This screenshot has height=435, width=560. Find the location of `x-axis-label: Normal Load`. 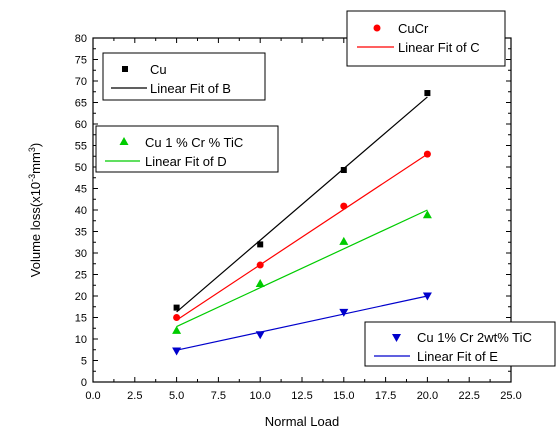

x-axis-label: Normal Load is located at coordinates (302, 421).